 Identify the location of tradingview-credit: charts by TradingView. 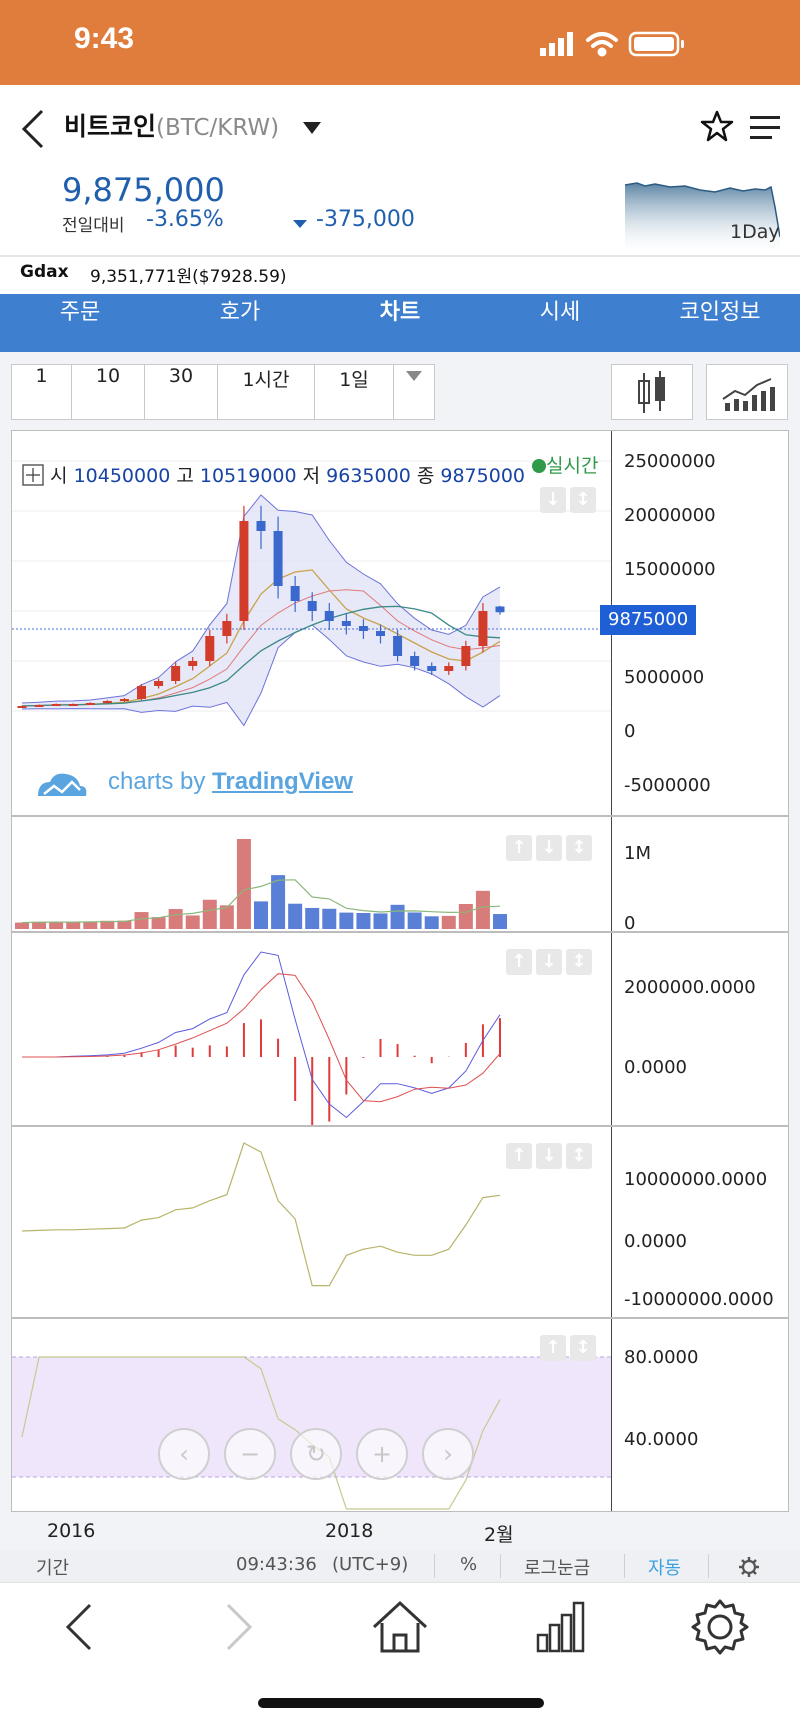
(230, 782).